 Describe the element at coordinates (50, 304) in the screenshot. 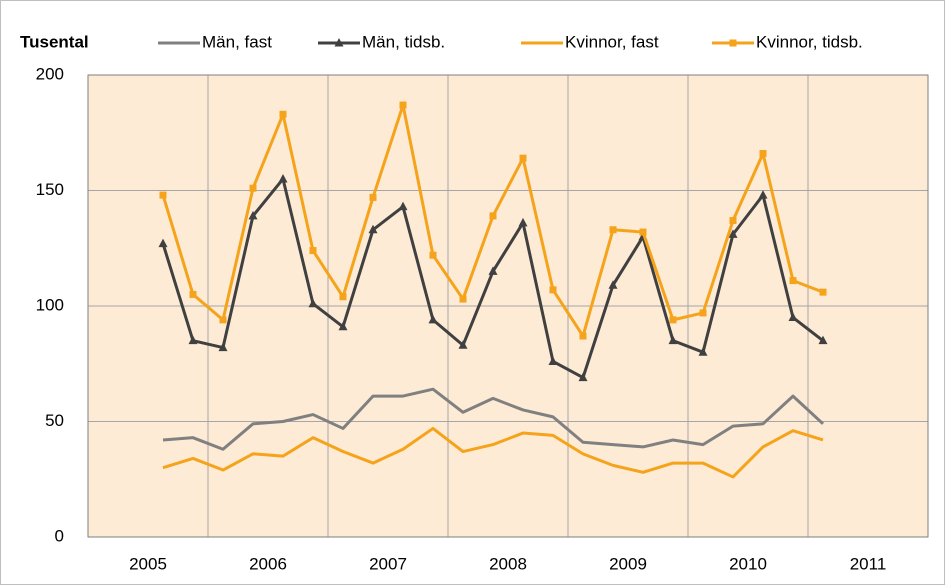

I see `y-tick-label: 100` at that location.